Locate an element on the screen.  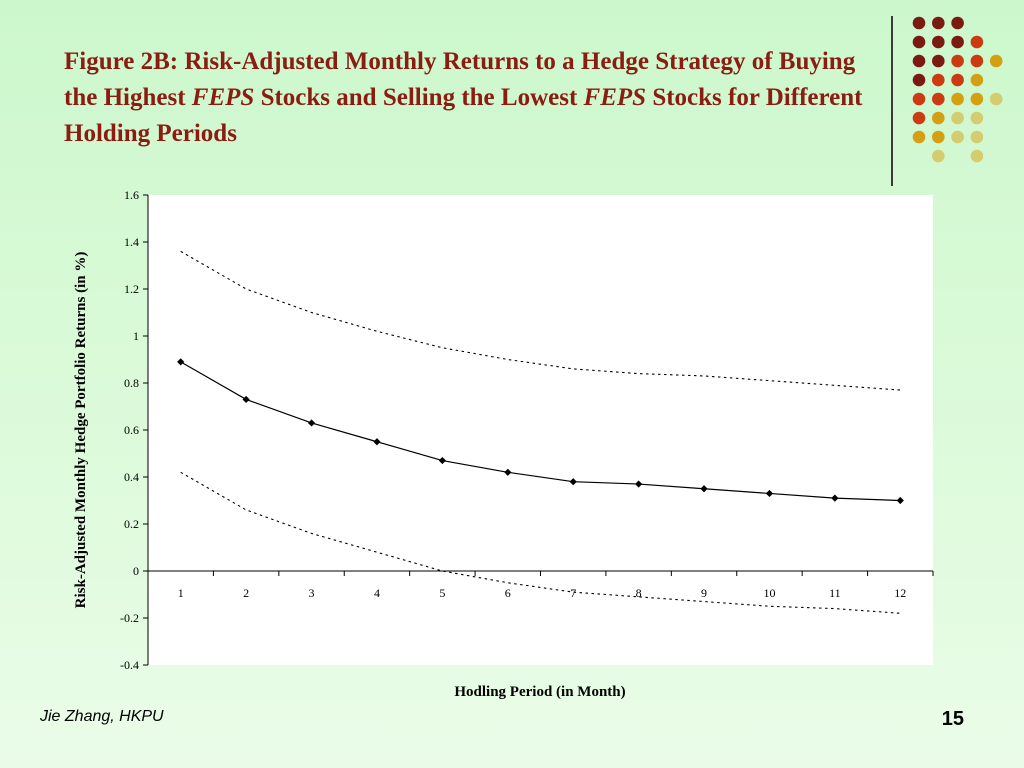
x-tick-label: 1 is located at coordinates (181, 593).